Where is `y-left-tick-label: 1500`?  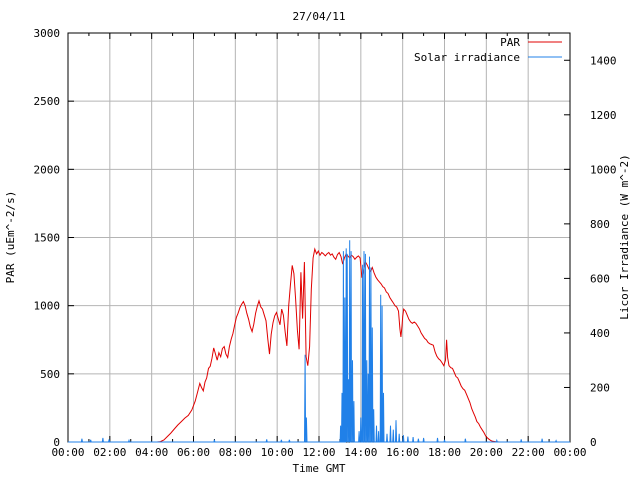
y-left-tick-label: 1500 is located at coordinates (47, 238).